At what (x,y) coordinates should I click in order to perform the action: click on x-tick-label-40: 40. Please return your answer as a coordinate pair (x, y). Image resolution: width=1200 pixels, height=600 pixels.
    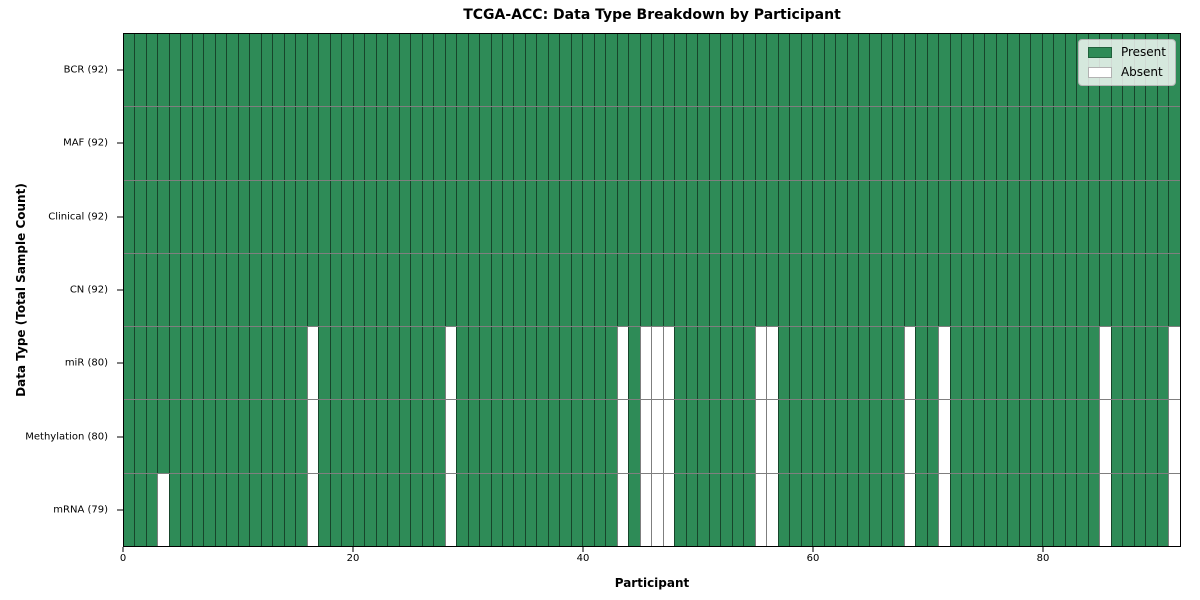
    Looking at the image, I should click on (583, 558).